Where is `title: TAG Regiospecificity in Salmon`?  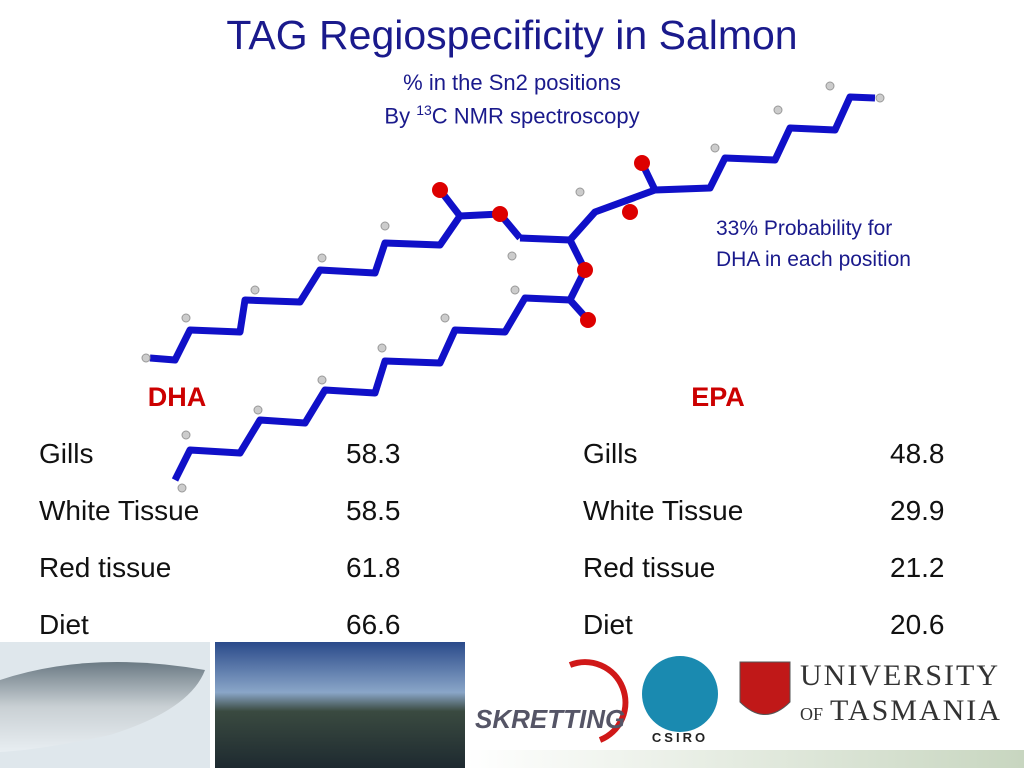 title: TAG Regiospecificity in Salmon is located at coordinates (512, 35).